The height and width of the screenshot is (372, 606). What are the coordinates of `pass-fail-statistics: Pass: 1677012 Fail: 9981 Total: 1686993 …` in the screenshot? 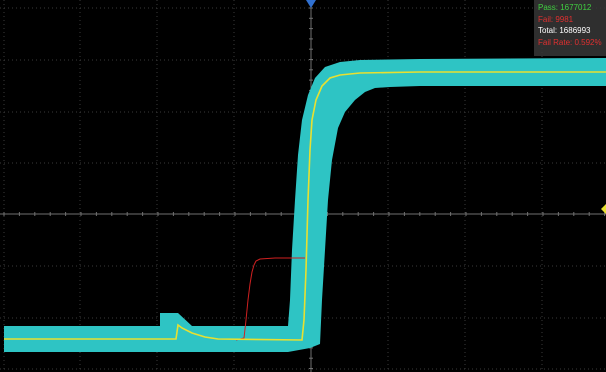 It's located at (570, 28).